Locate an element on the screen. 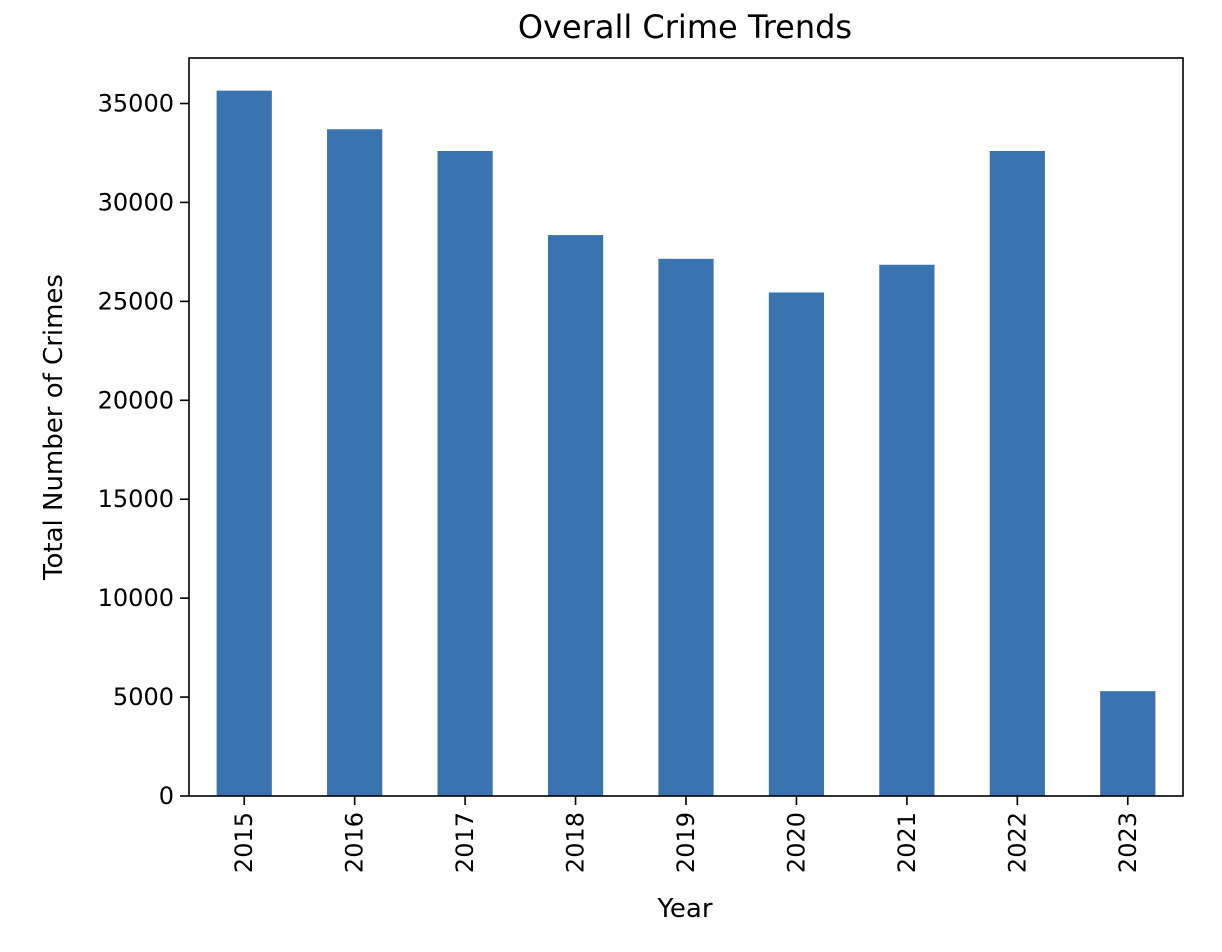 Image resolution: width=1222 pixels, height=952 pixels. y-tick-label: 25000 is located at coordinates (136, 301).